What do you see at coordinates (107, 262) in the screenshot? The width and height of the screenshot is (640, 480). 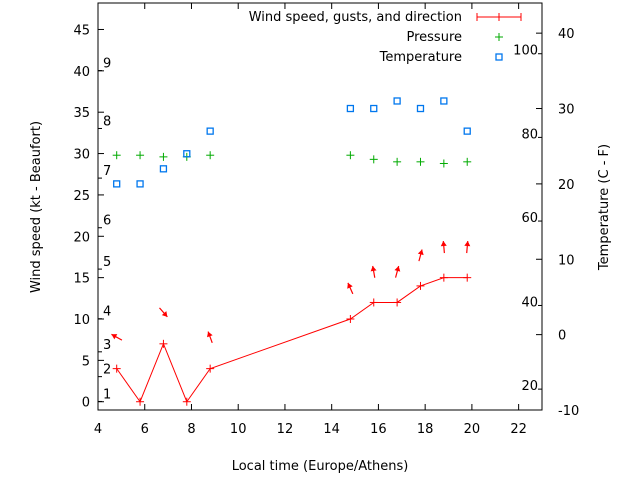 I see `beaufort-label: 5` at bounding box center [107, 262].